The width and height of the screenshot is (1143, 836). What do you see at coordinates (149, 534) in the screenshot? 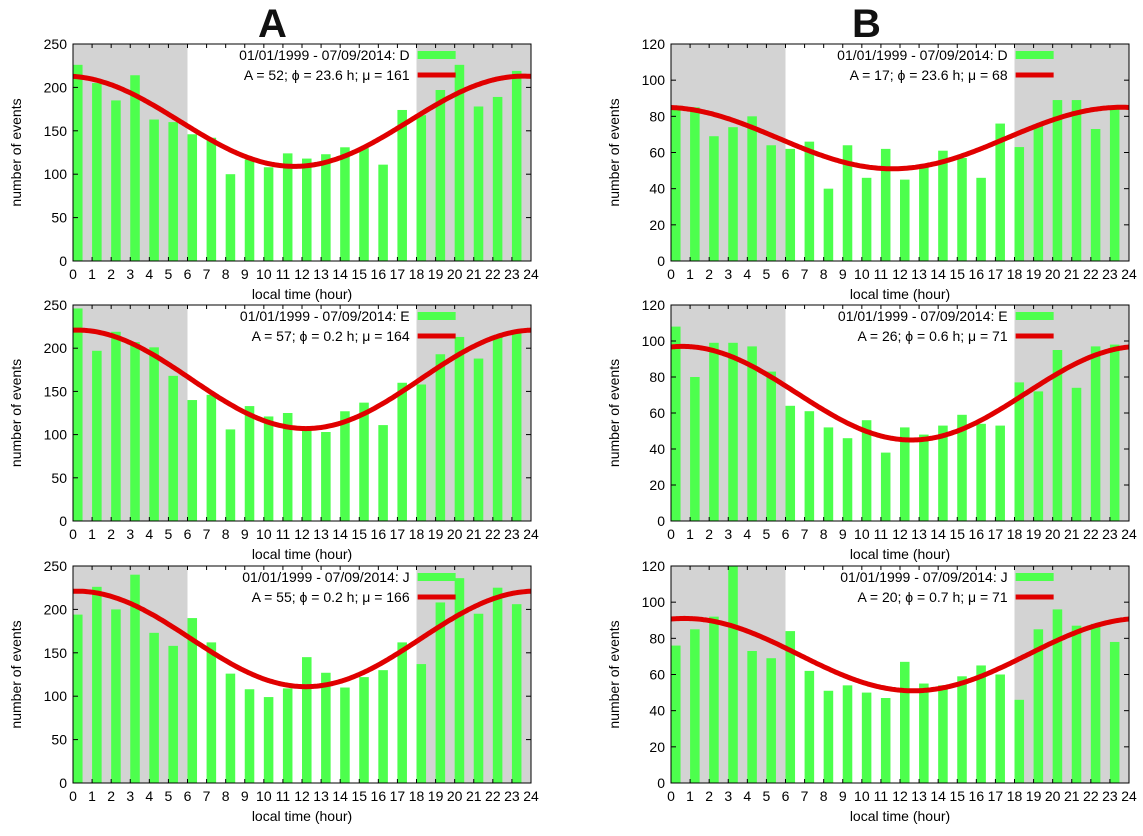
I see `x-tick-label: 4` at bounding box center [149, 534].